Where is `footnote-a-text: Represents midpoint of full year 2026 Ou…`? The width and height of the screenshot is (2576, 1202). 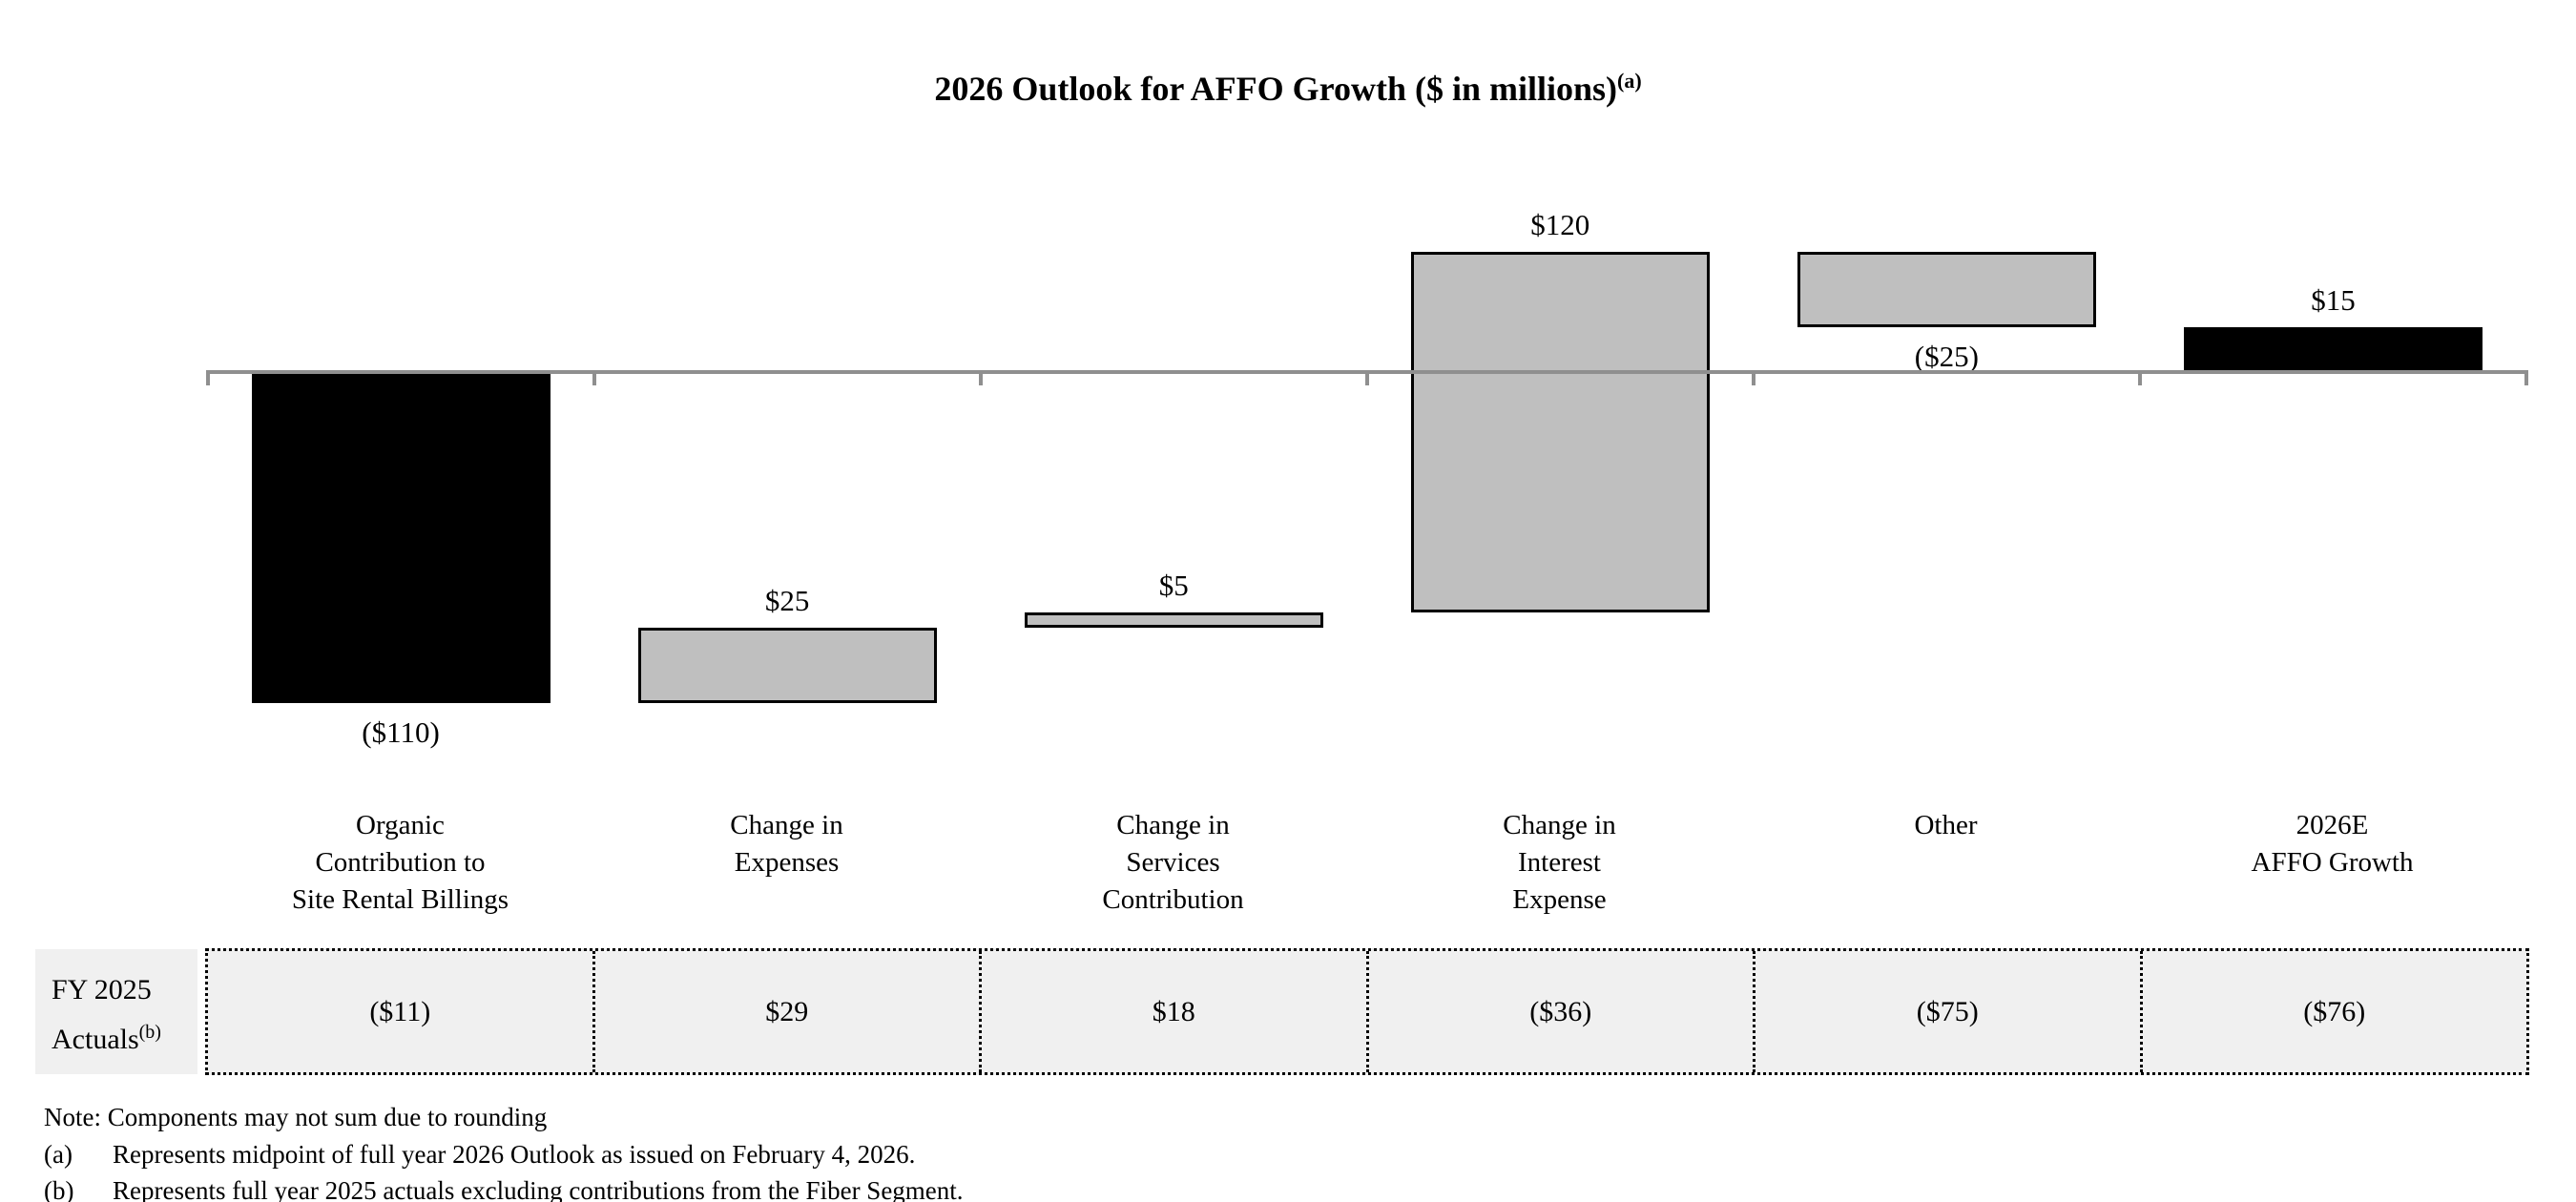
footnote-a-text: Represents midpoint of full year 2026 Ou… is located at coordinates (514, 1154).